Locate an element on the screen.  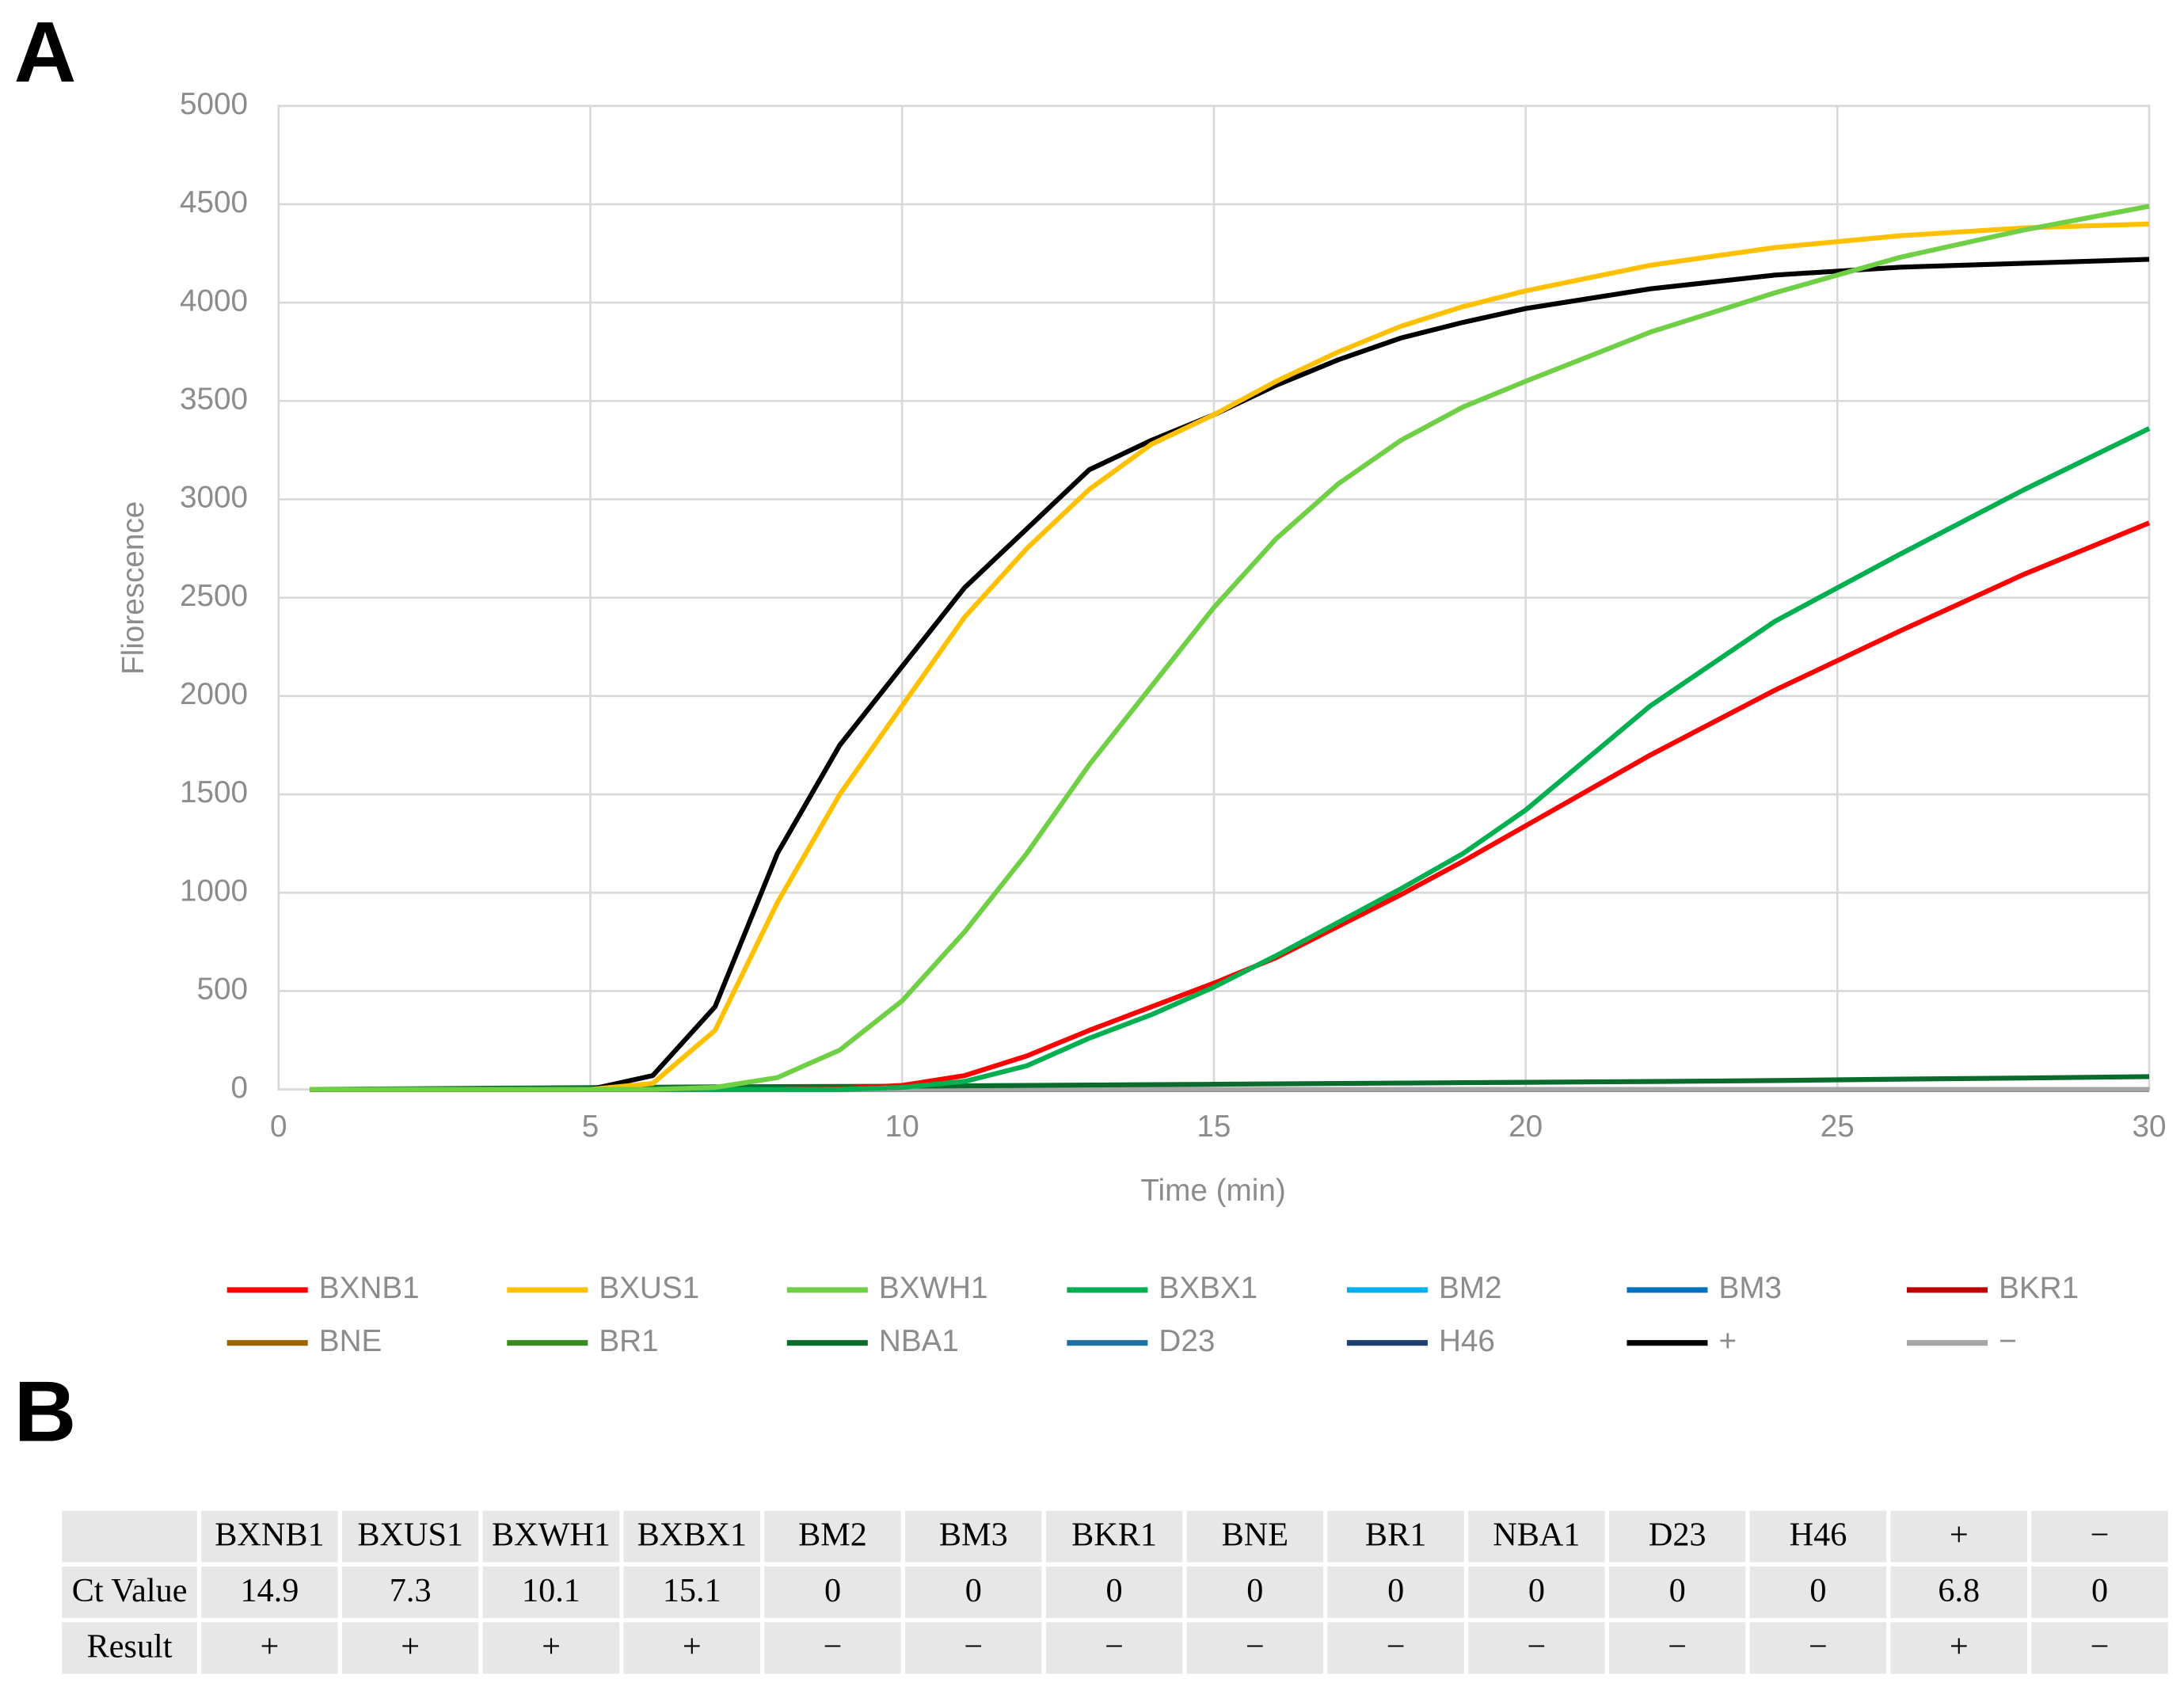
column-header: BR1 is located at coordinates (1395, 1535).